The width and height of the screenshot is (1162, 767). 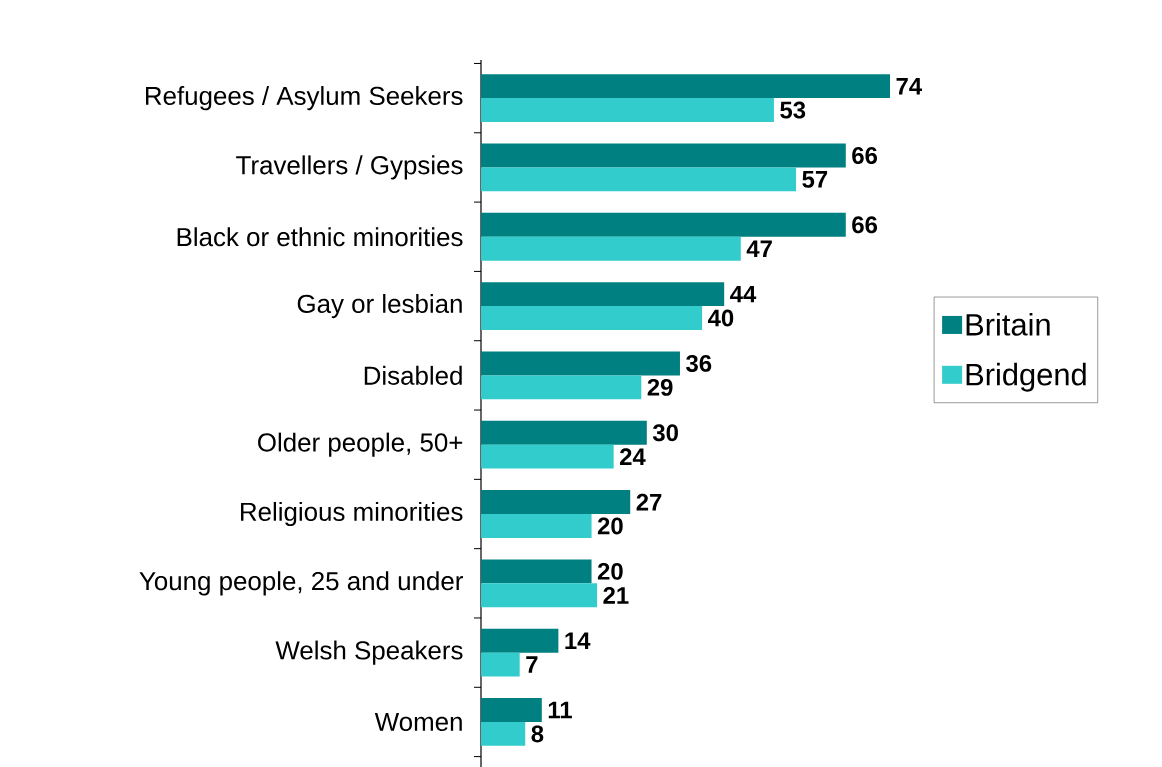 I want to click on data-label: 7, so click(x=532, y=664).